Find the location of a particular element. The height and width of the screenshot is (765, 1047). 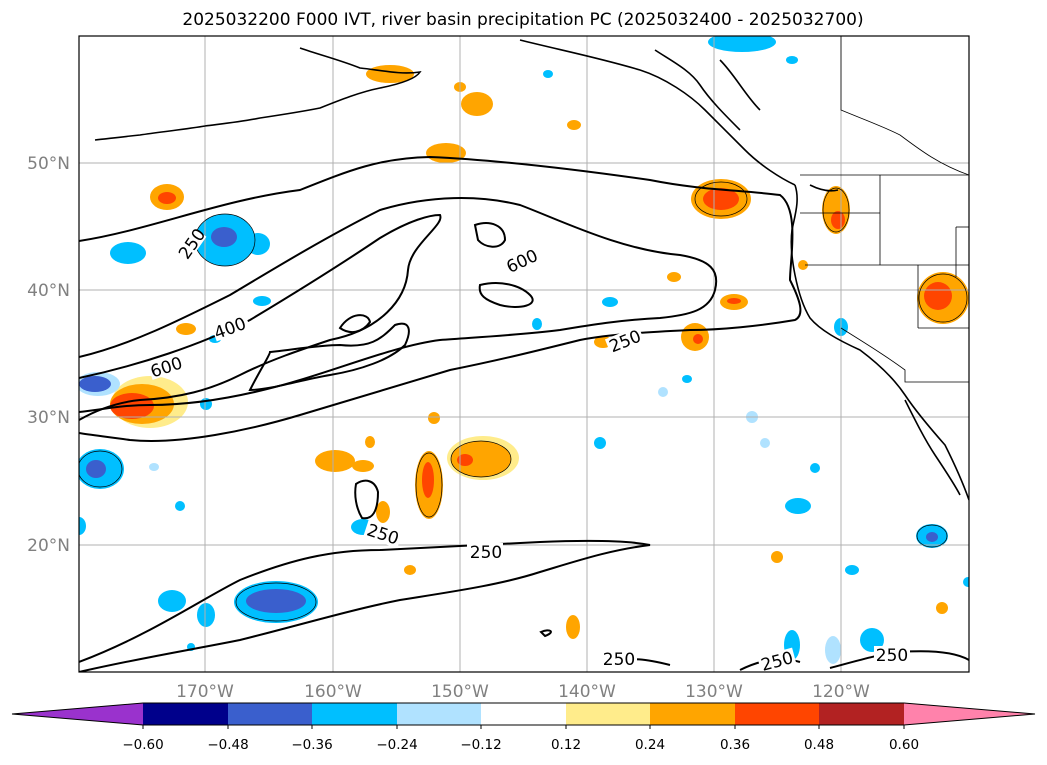

colorbar-tick-label: 0.24 is located at coordinates (650, 745).